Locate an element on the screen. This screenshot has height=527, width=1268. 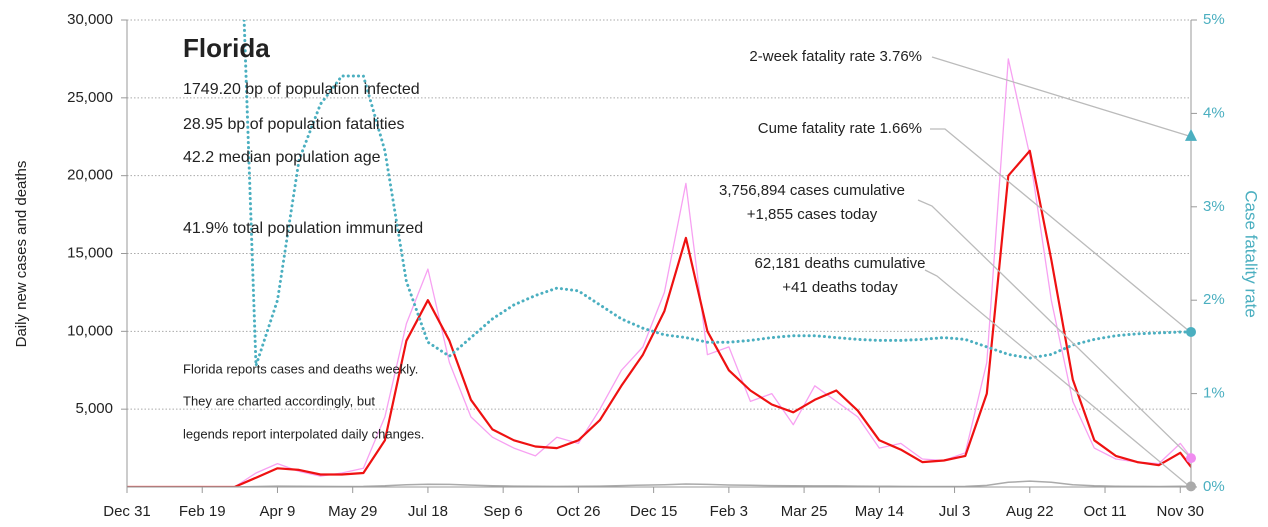
info-line: 28.95 bp of population fatalities is located at coordinates (294, 124).